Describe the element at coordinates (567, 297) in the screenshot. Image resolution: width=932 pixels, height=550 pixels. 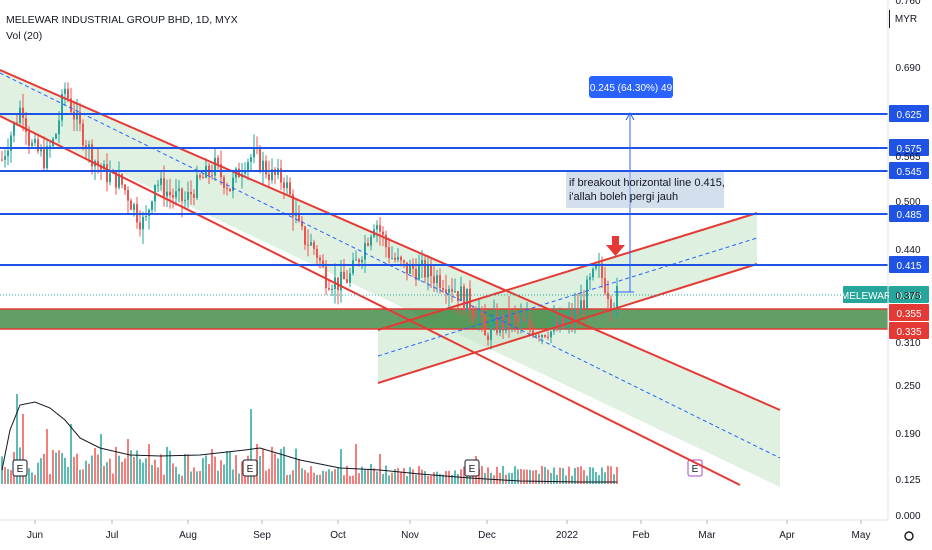
I see `ascending-channel-mid` at that location.